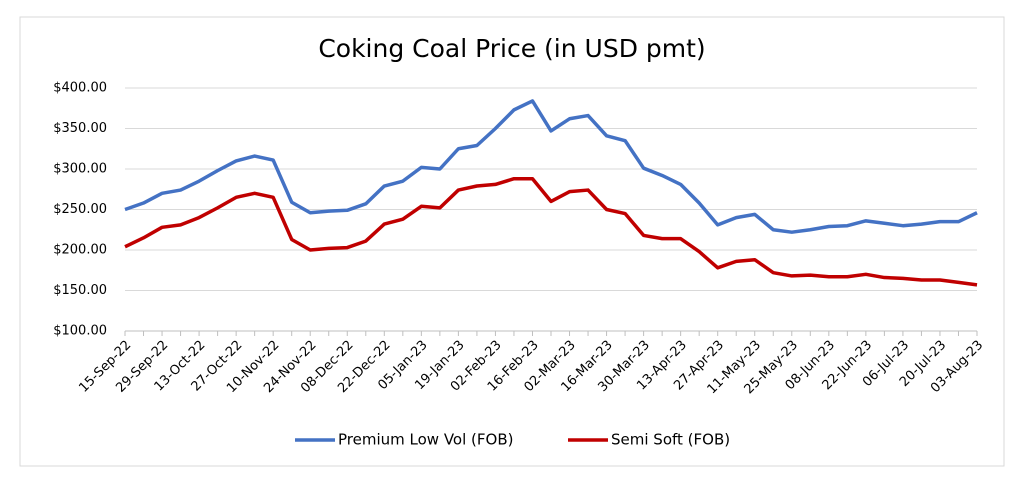 The height and width of the screenshot is (485, 1024). I want to click on y-tick-label: $350.00, so click(80, 128).